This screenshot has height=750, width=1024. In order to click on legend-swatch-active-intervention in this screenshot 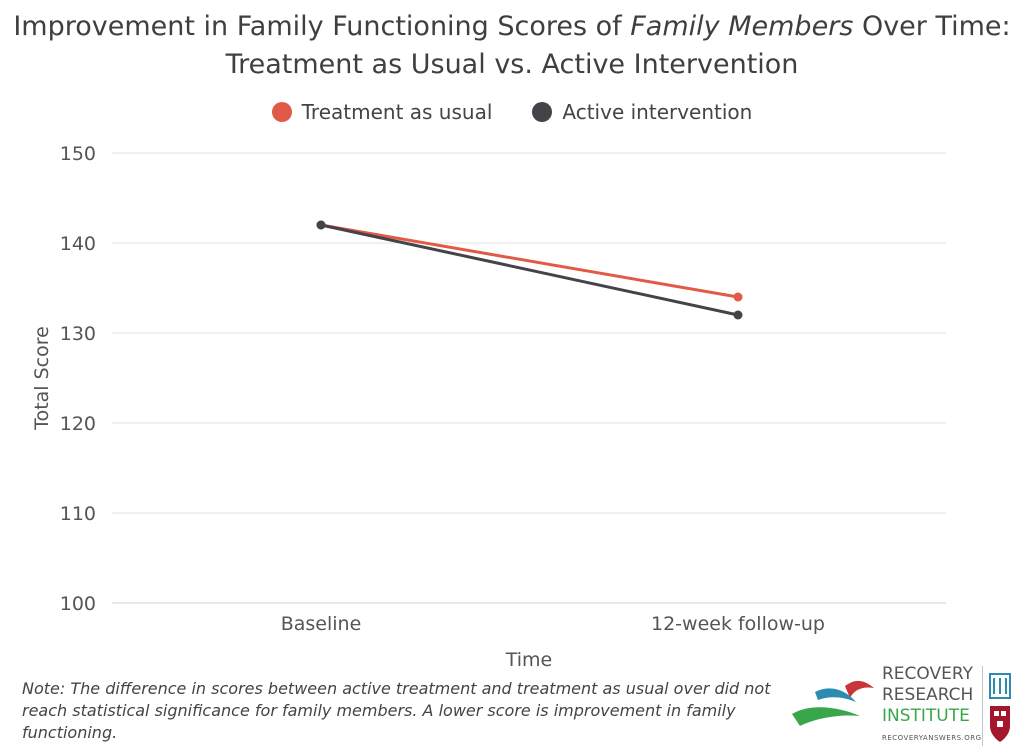, I will do `click(542, 112)`.